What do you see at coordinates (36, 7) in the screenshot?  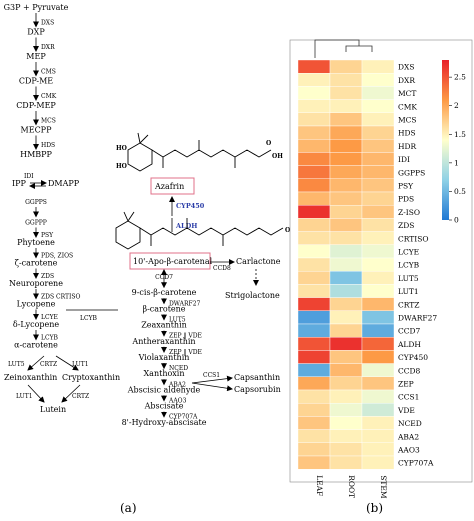 I see `metabolite-g3p-pyruvate: G3P + Pyruvate` at bounding box center [36, 7].